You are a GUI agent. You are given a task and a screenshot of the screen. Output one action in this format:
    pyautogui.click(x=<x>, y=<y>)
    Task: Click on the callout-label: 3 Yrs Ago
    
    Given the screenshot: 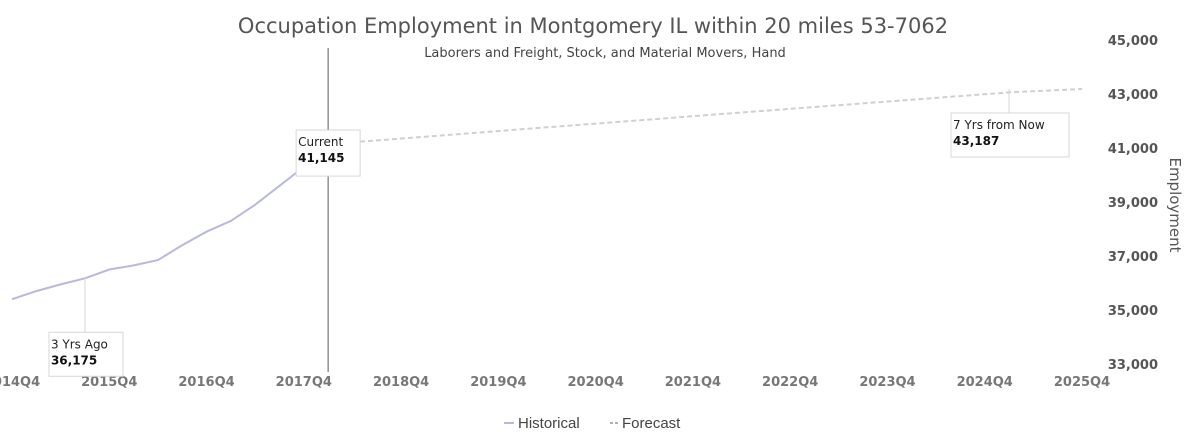 What is the action you would take?
    pyautogui.click(x=79, y=344)
    